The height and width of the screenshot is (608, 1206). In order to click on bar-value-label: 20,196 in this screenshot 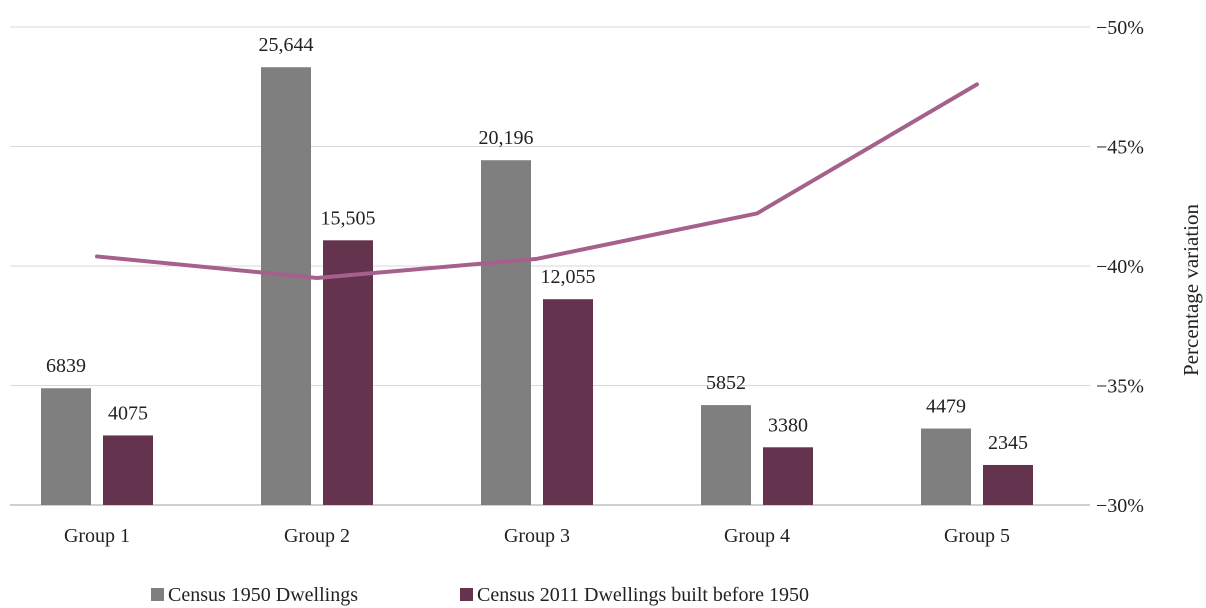, I will do `click(506, 138)`.